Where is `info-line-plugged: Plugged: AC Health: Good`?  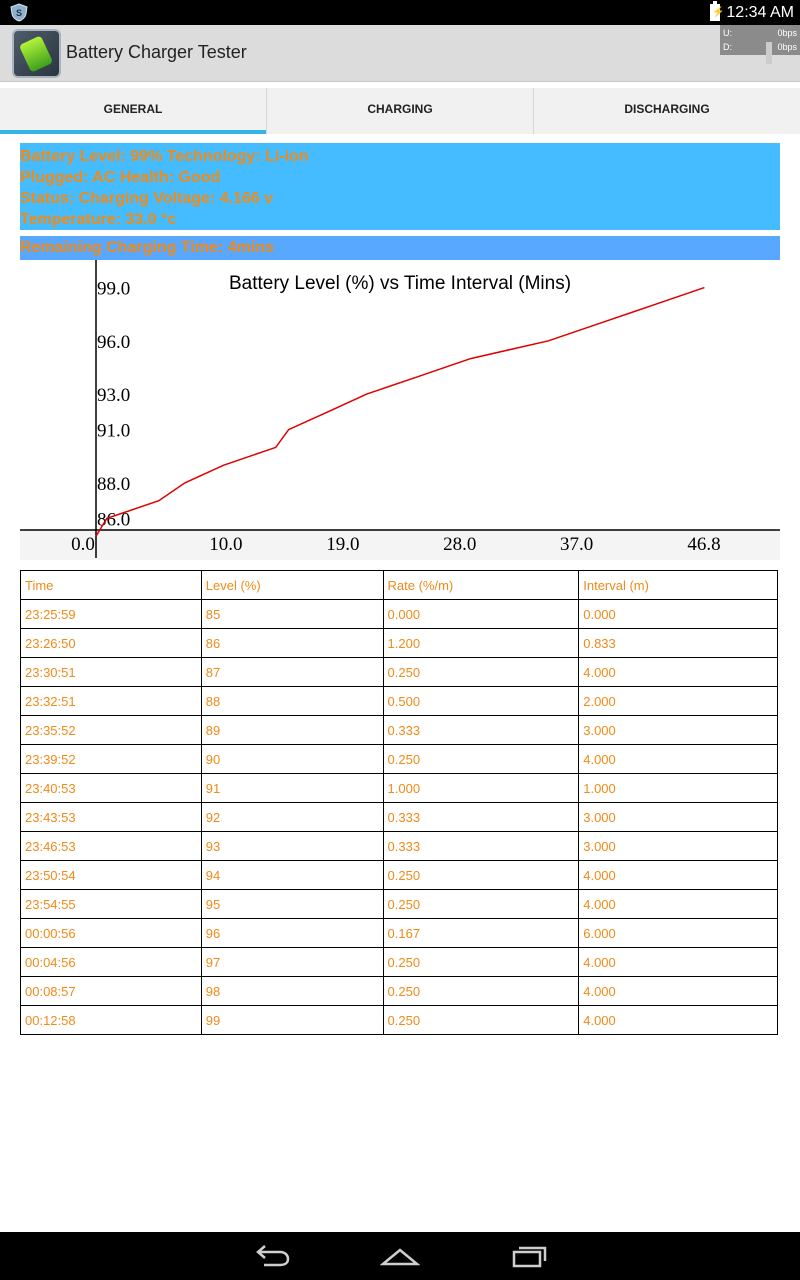 info-line-plugged: Plugged: AC Health: Good is located at coordinates (120, 177).